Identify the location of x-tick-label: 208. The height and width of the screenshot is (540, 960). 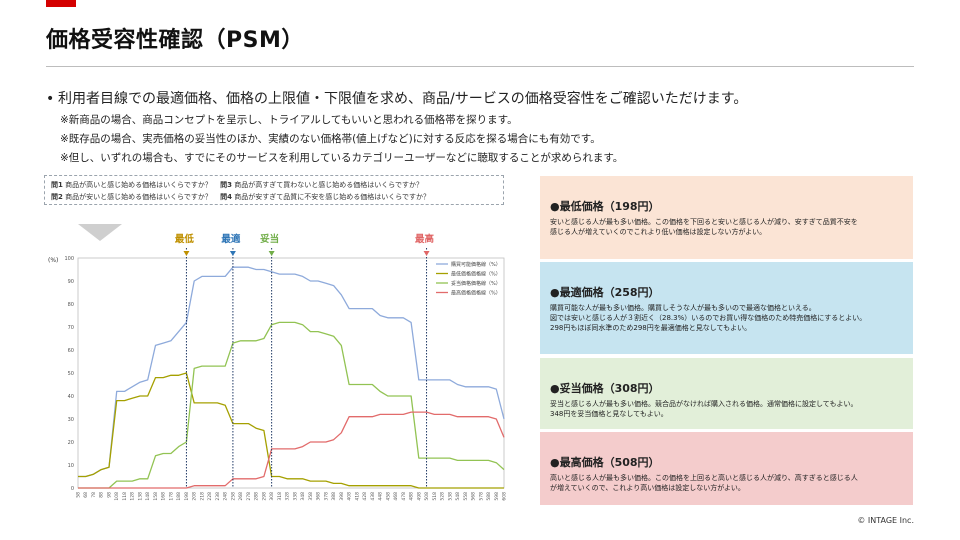
(195, 496).